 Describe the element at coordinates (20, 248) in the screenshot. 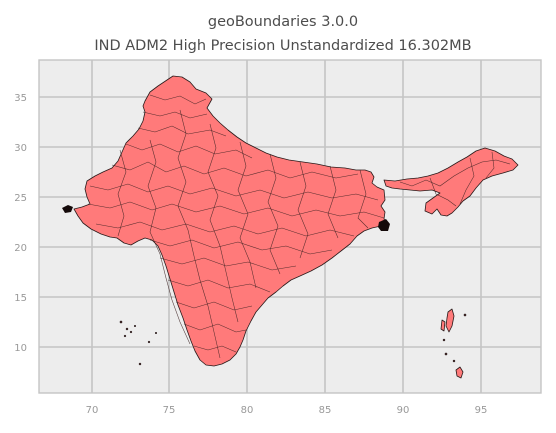

I see `y-tick-label: 20` at that location.